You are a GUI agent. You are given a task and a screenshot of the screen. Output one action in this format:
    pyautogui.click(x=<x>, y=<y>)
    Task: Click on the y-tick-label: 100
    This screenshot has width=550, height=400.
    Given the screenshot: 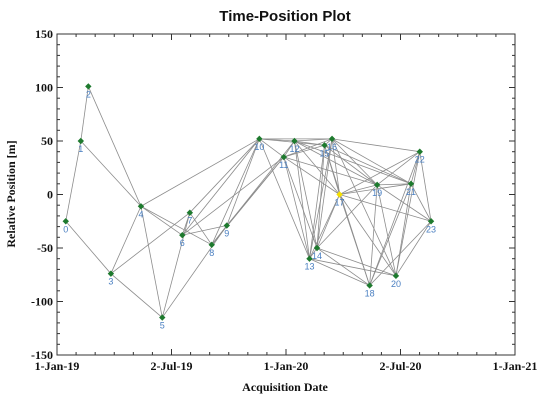 What is the action you would take?
    pyautogui.click(x=44, y=88)
    